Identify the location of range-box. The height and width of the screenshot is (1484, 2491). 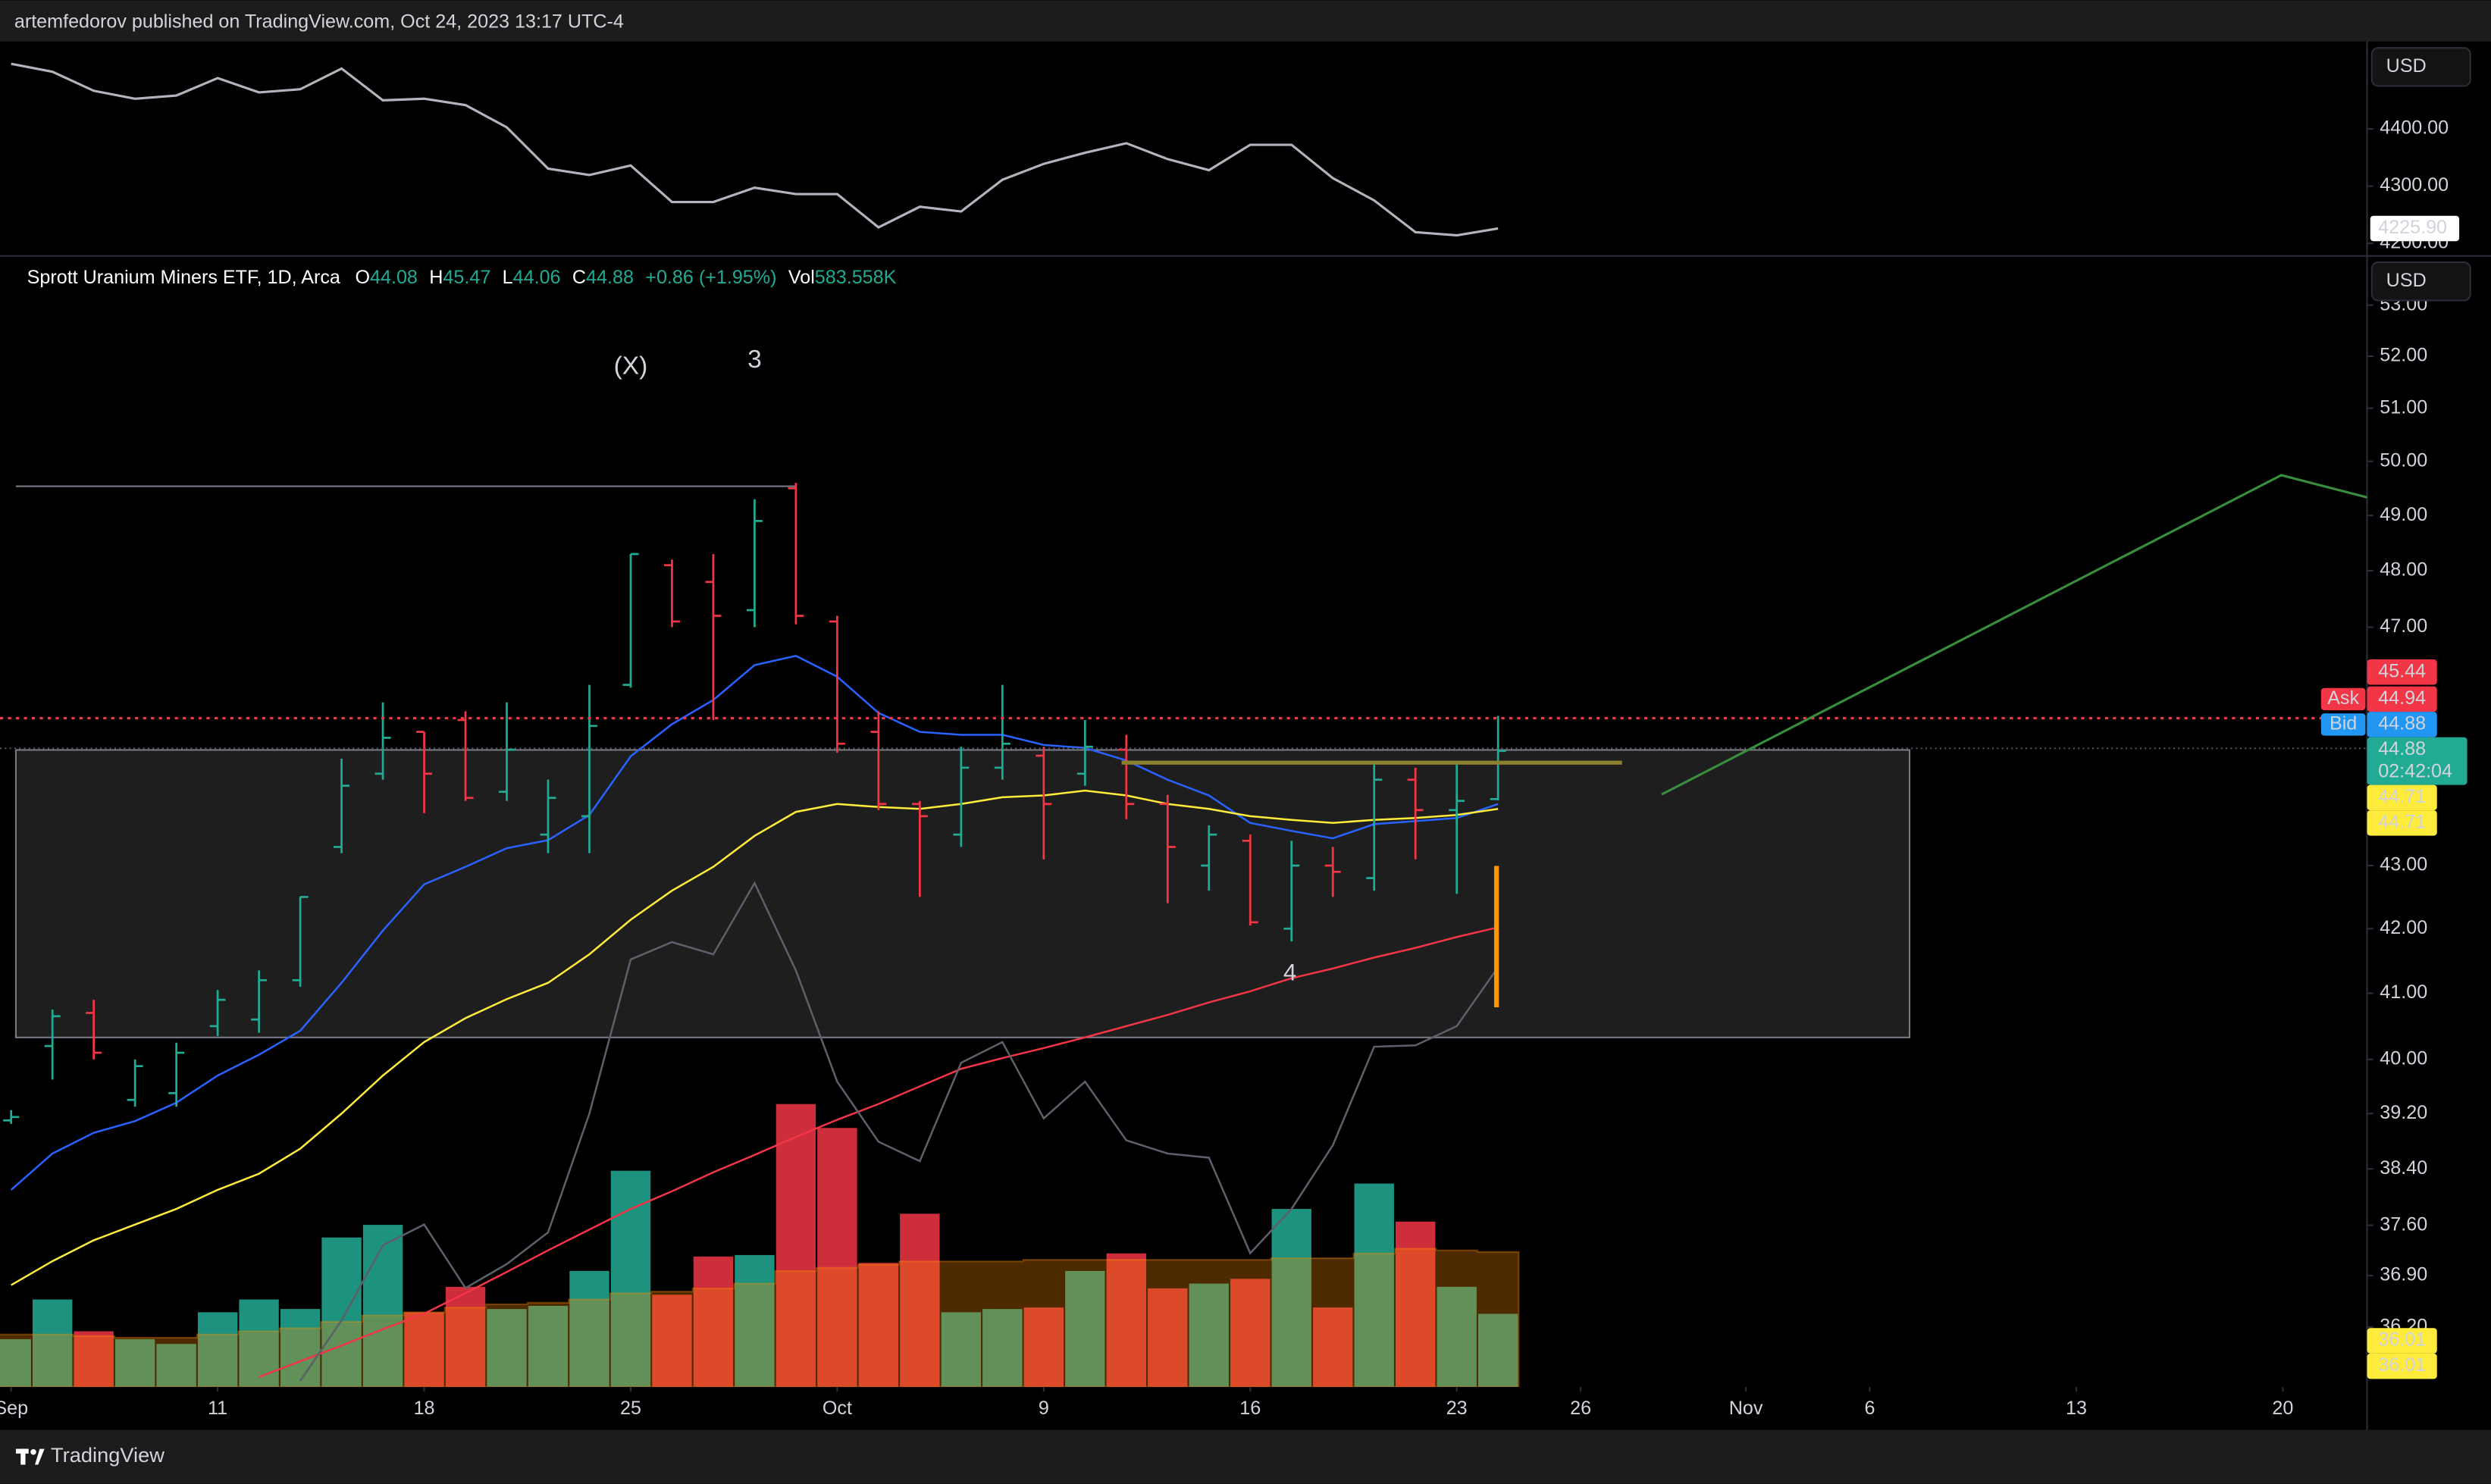
(962, 893).